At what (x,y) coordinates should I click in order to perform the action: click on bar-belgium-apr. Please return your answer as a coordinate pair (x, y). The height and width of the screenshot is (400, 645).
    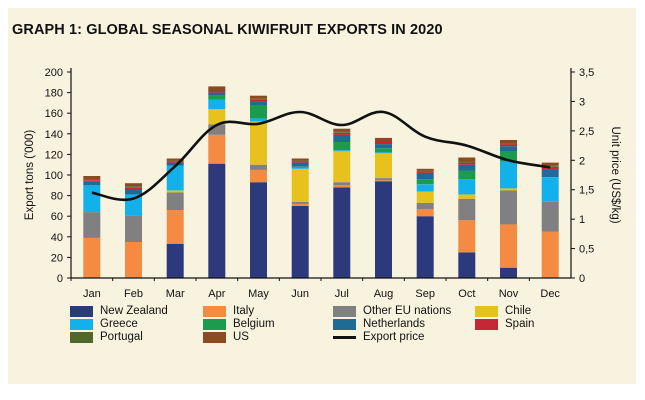
    Looking at the image, I should click on (217, 97).